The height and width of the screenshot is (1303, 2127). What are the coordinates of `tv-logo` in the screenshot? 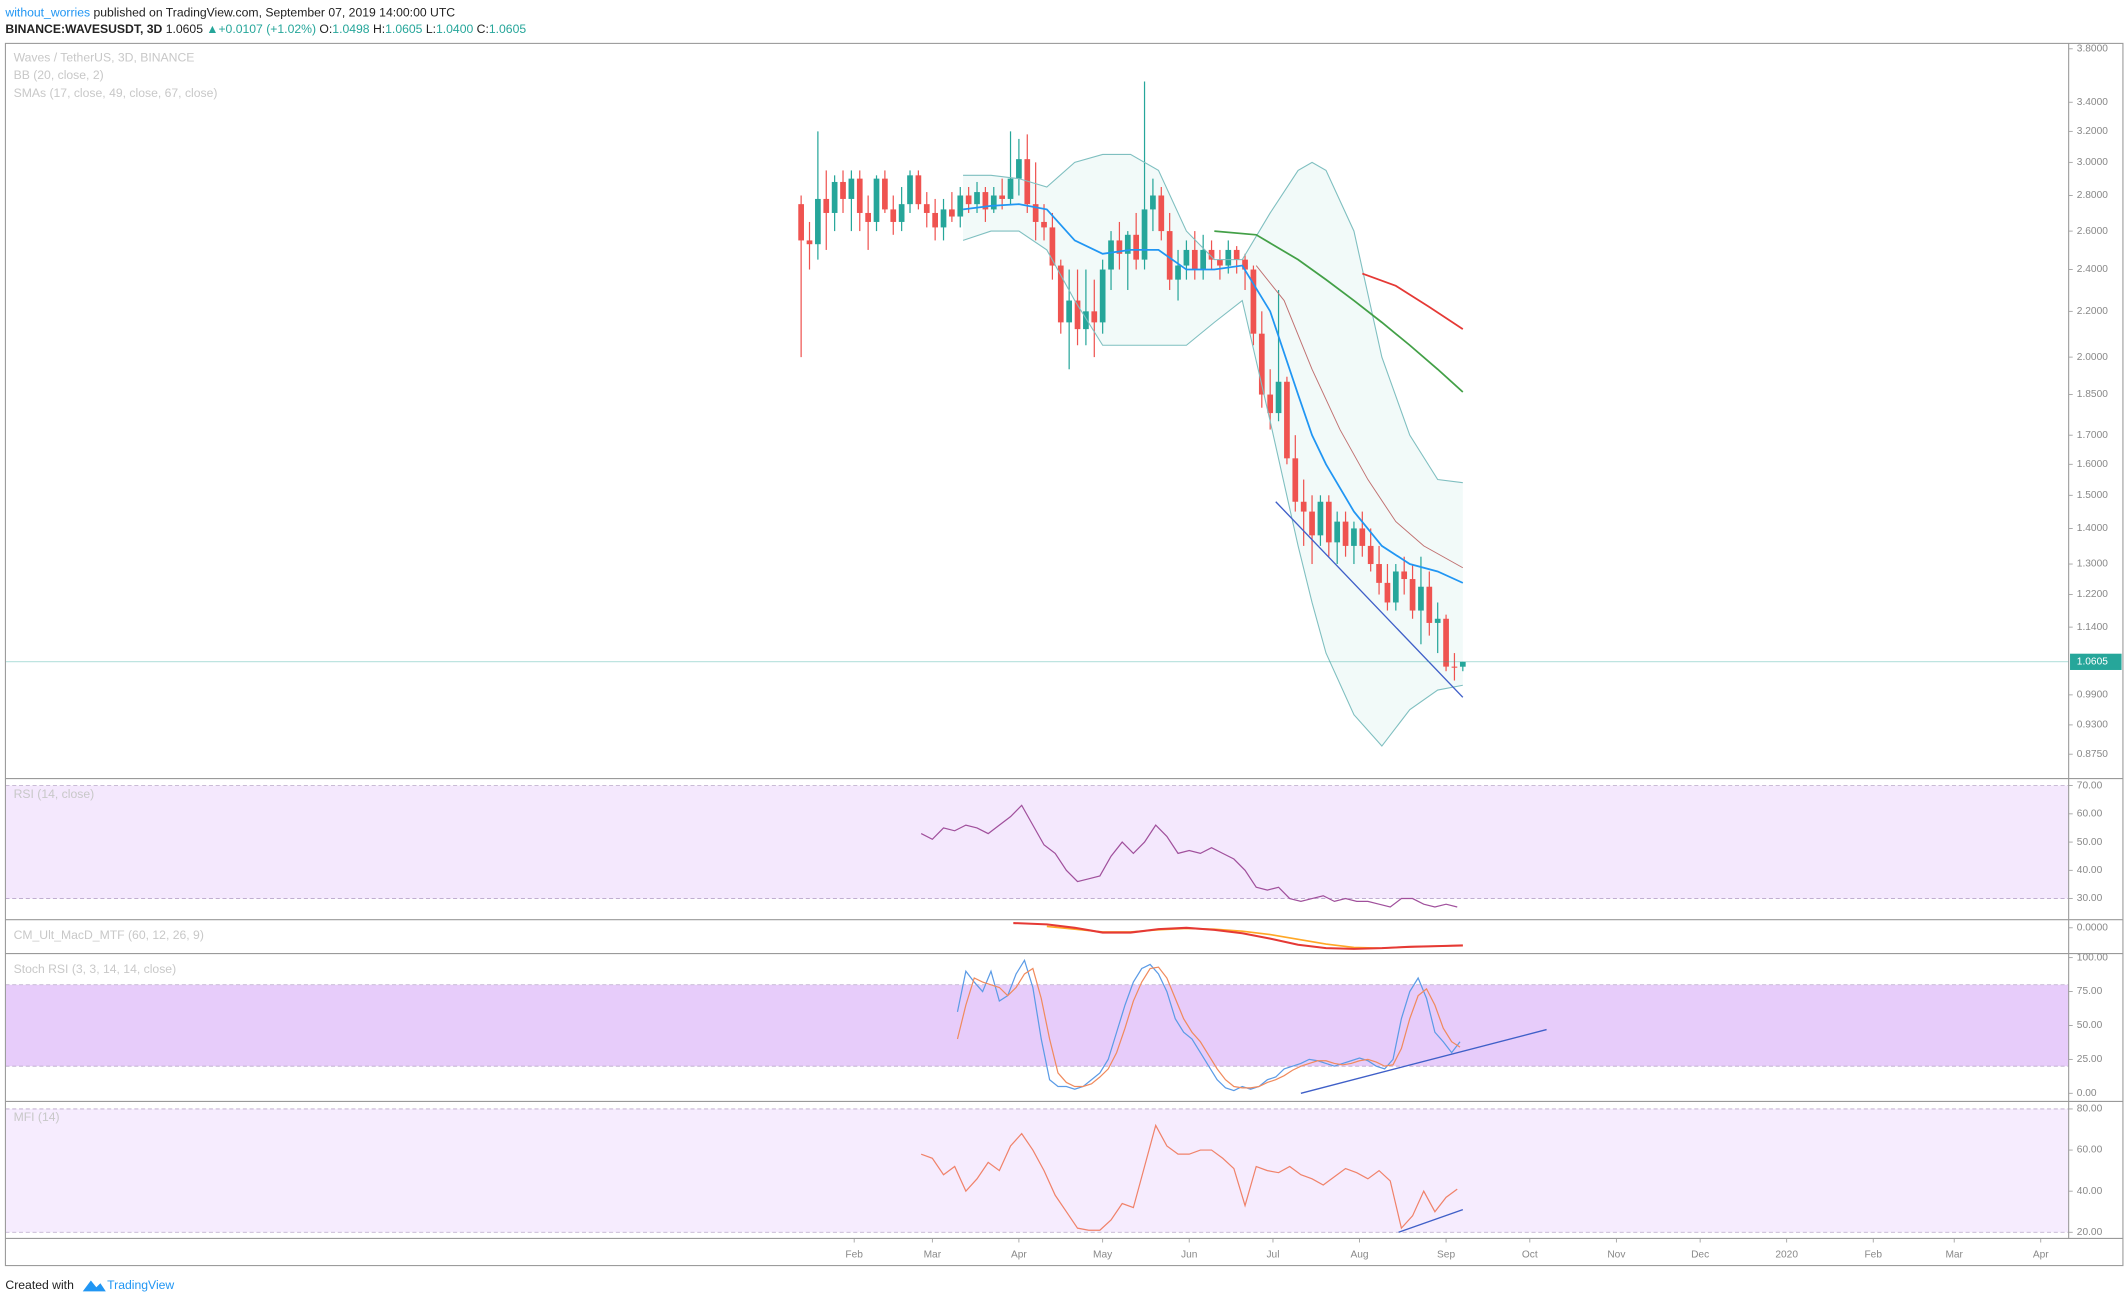 It's located at (94, 1286).